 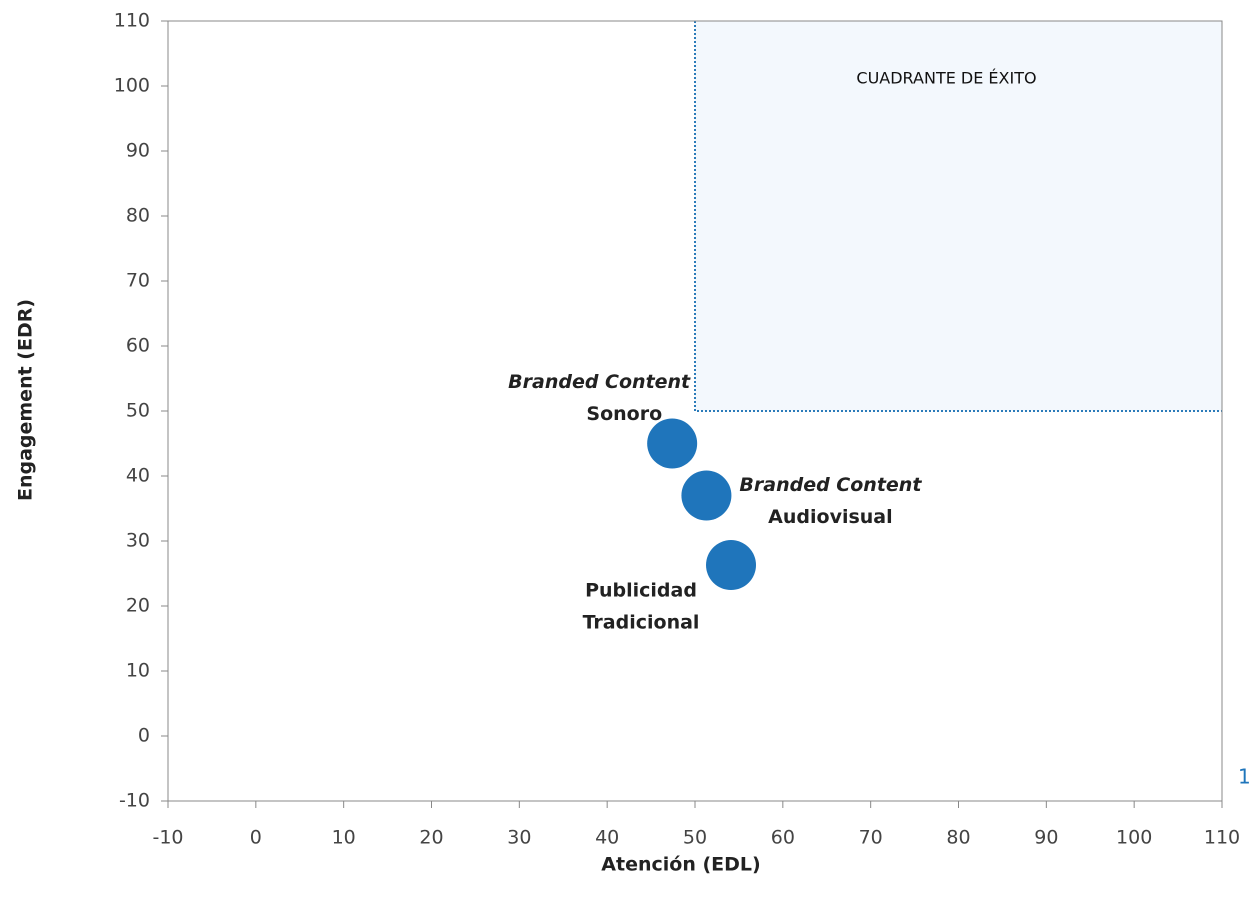 What do you see at coordinates (138, 606) in the screenshot?
I see `y-tick-label: 20` at bounding box center [138, 606].